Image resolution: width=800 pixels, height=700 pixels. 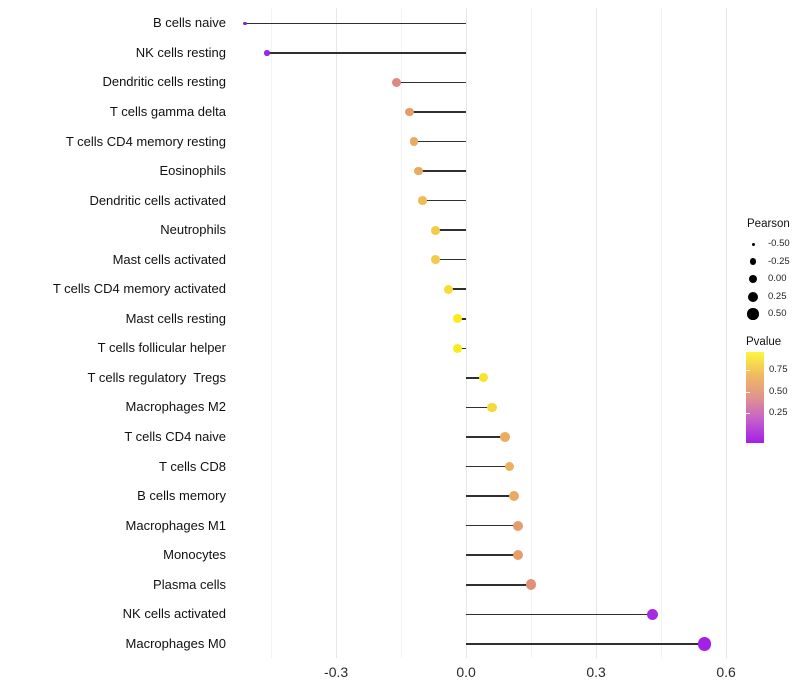 I want to click on pvalue-legend-title: Pvalue, so click(x=764, y=342).